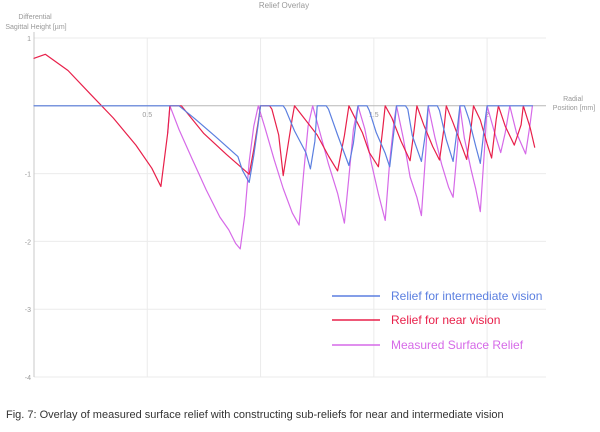 The width and height of the screenshot is (600, 432). I want to click on legend-label-3: Measured Surface Relief, so click(457, 345).